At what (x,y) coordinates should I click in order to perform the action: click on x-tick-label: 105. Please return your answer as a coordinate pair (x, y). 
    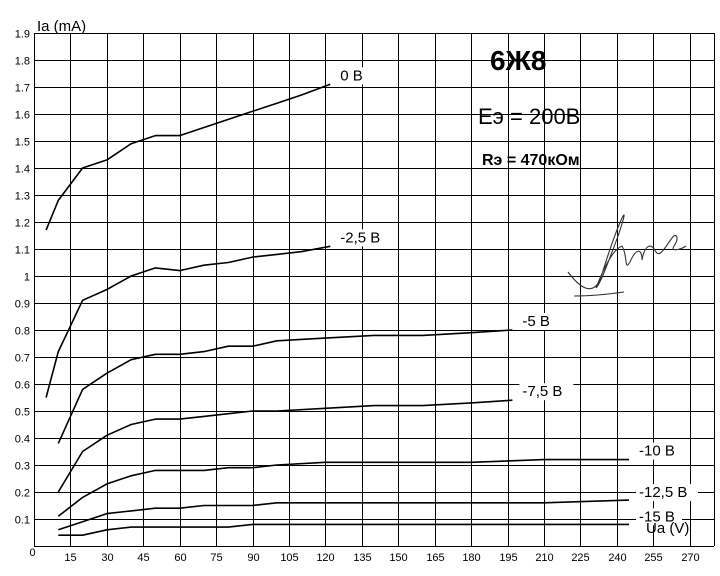
    Looking at the image, I should click on (289, 558).